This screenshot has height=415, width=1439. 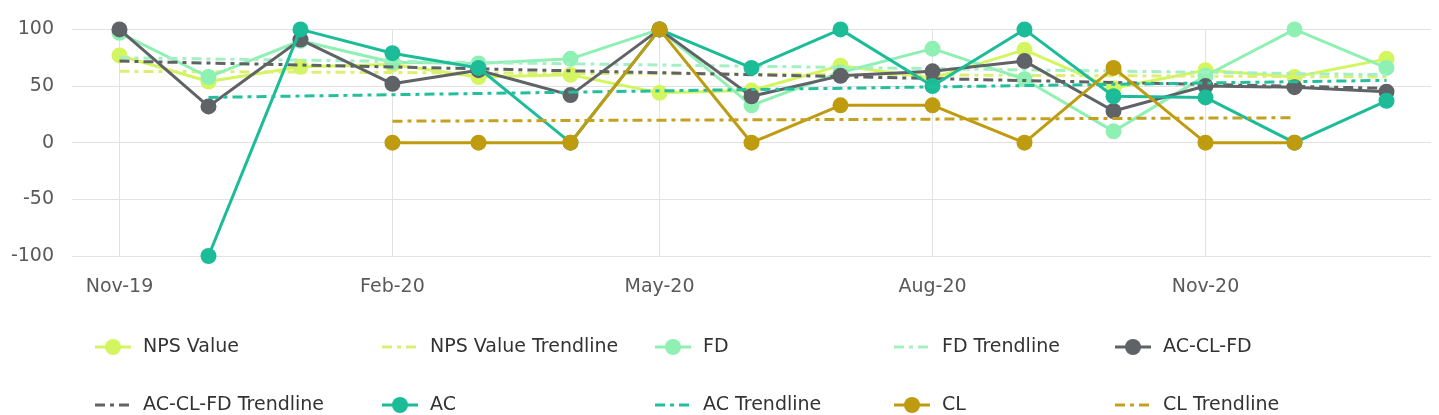 What do you see at coordinates (932, 285) in the screenshot?
I see `x-tick-label: Aug-20` at bounding box center [932, 285].